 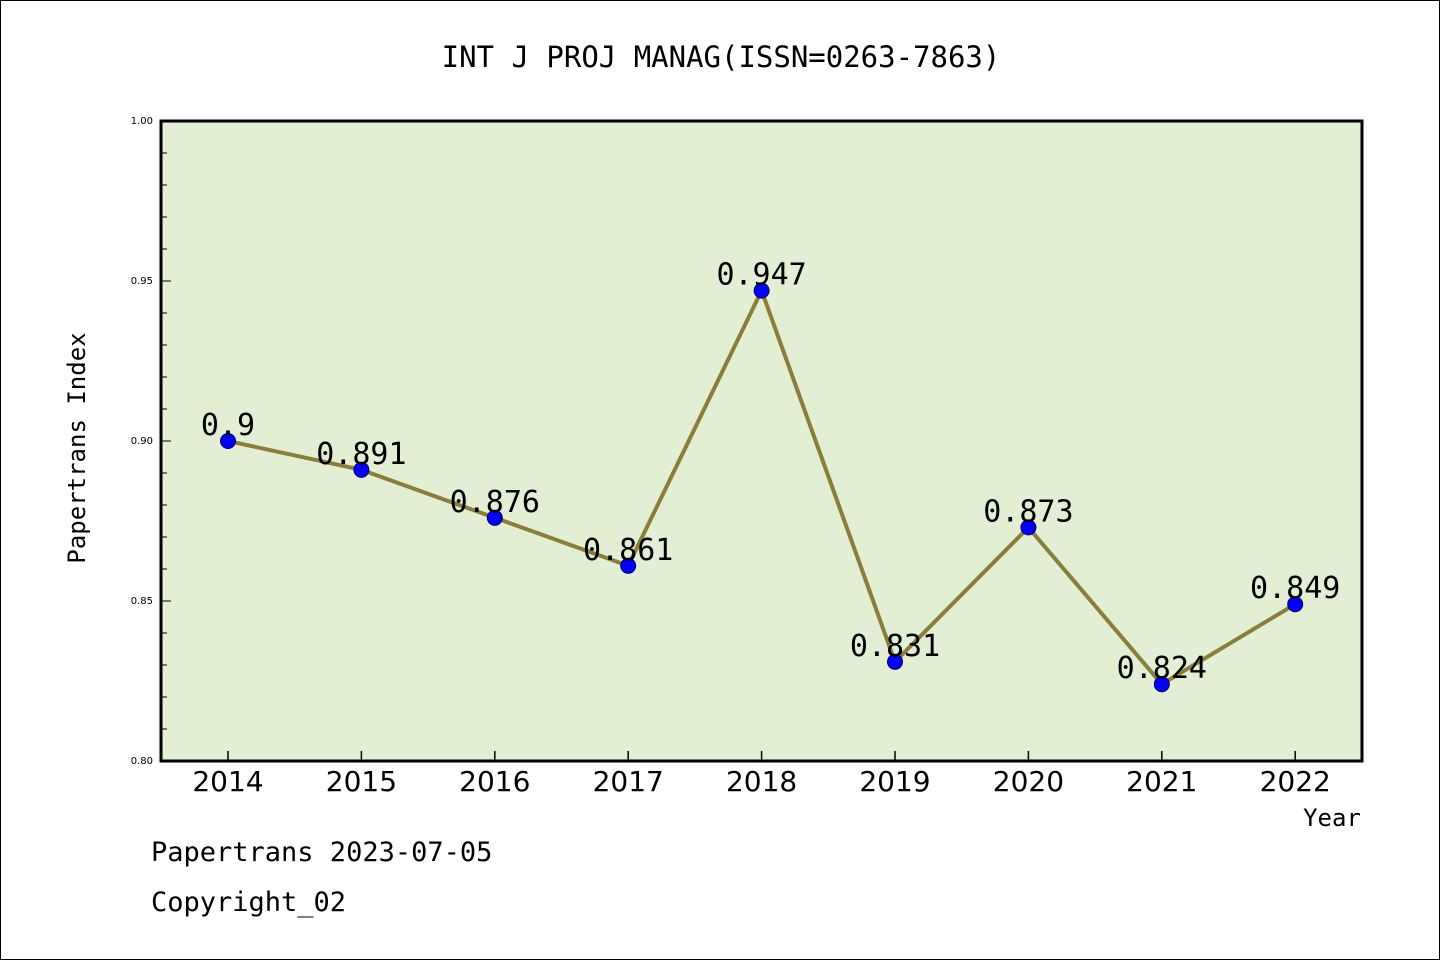 I want to click on x-axis: 2014 2015 2016 2017 2018 2019 2020 2021 2022, so click(x=761, y=774).